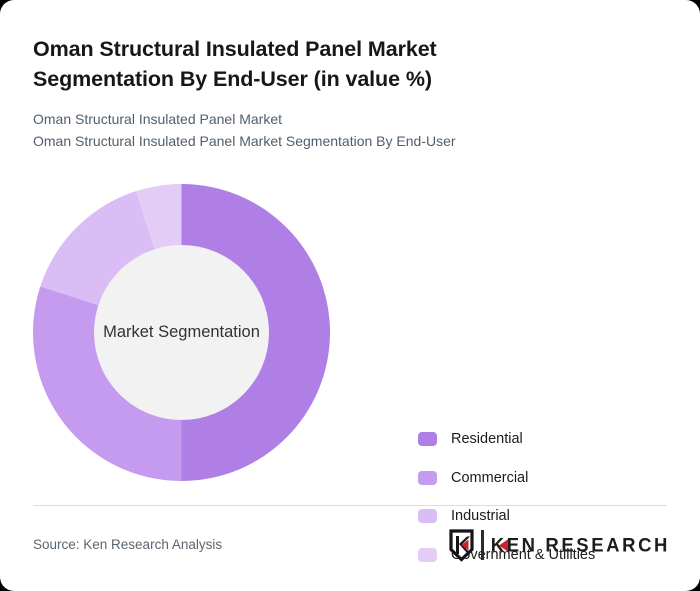 The height and width of the screenshot is (591, 700). What do you see at coordinates (588, 544) in the screenshot?
I see `logo-wordmark-rest: EN RESEARCH` at bounding box center [588, 544].